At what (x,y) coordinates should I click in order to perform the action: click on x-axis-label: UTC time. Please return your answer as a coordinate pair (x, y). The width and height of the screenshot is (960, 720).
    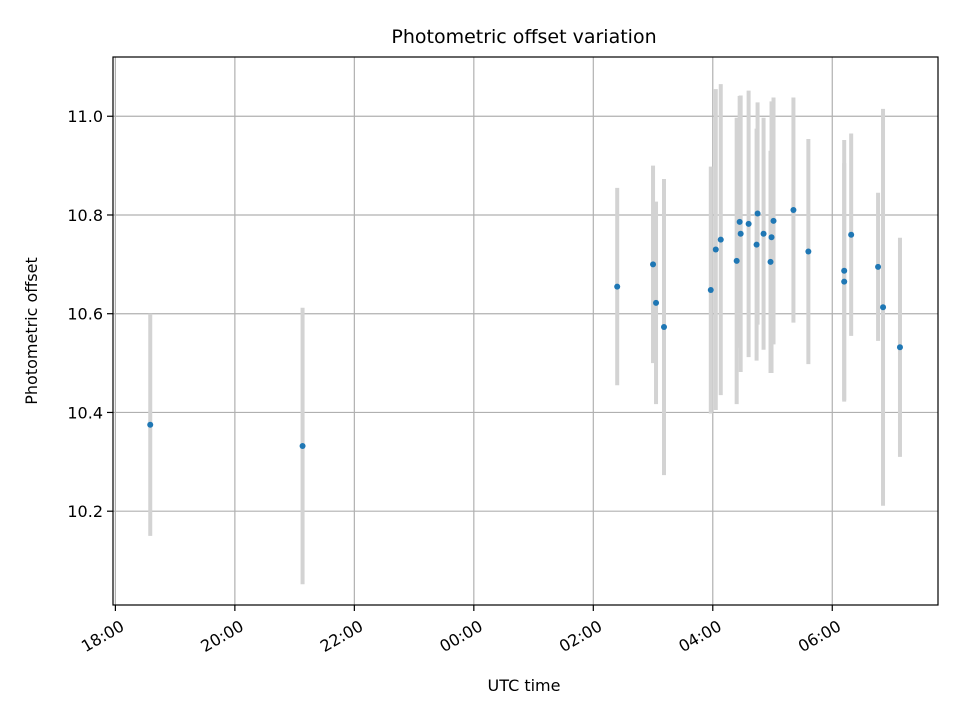
    Looking at the image, I should click on (524, 685).